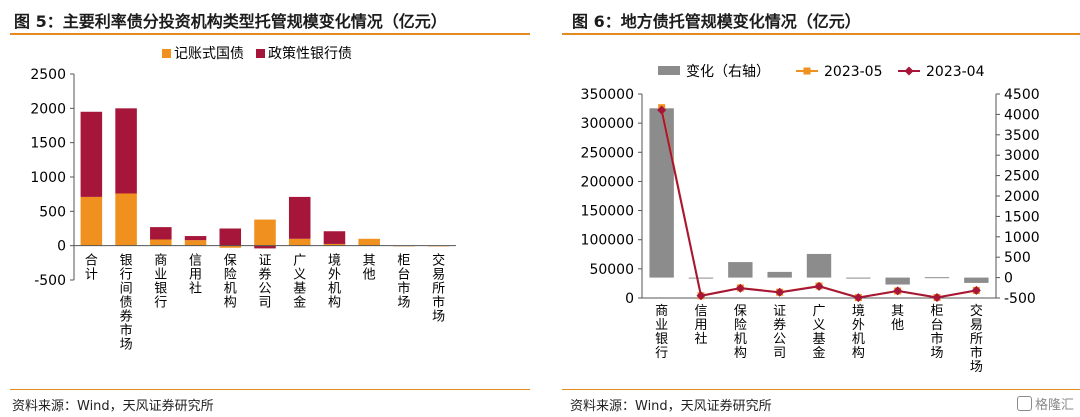  I want to click on legend-label: 2023-05, so click(853, 72).